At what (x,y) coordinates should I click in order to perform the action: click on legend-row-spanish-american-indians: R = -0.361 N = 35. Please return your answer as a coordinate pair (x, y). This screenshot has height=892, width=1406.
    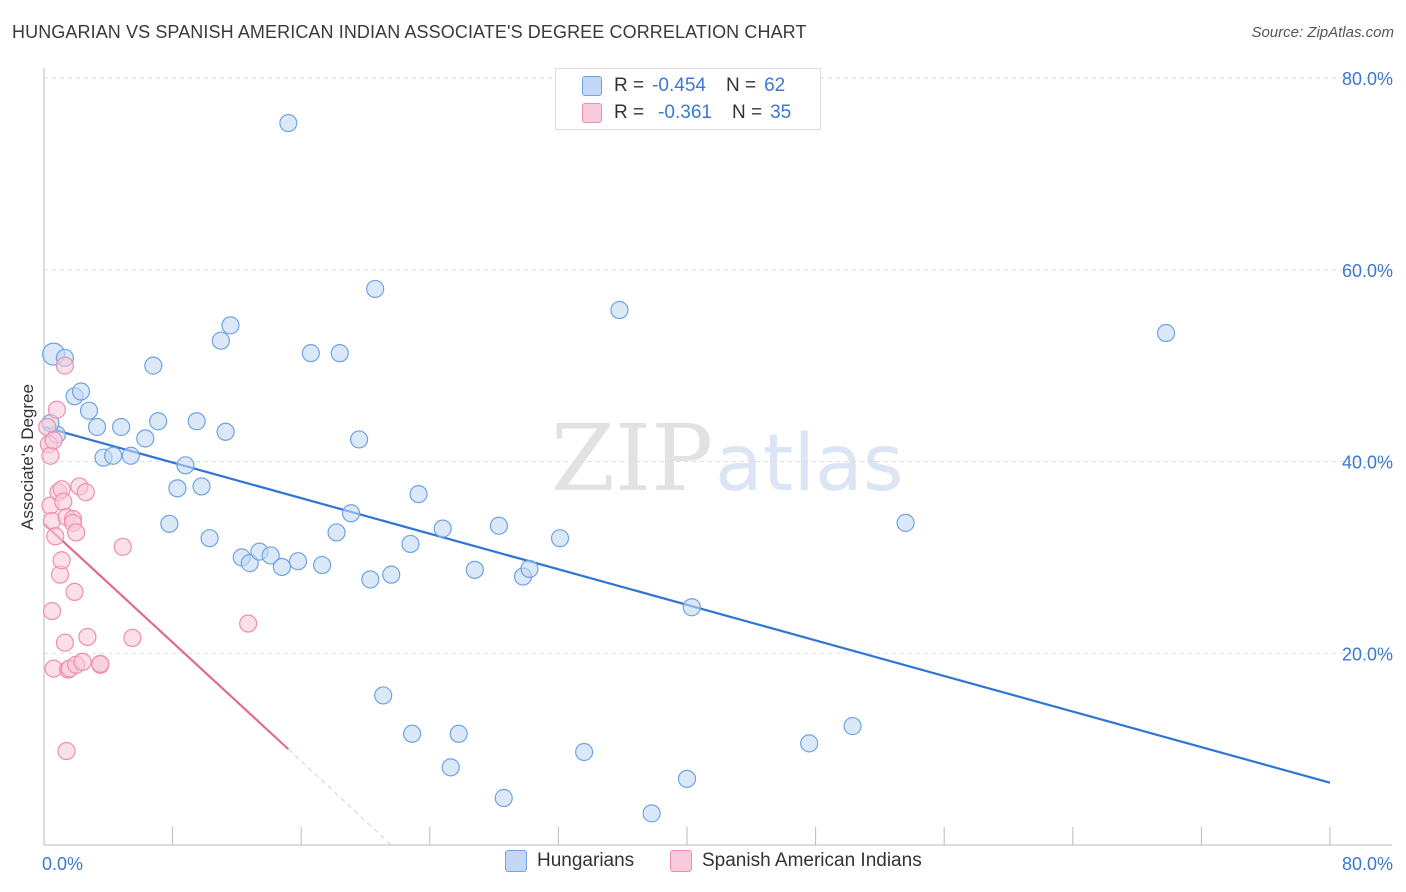
    Looking at the image, I should click on (686, 113).